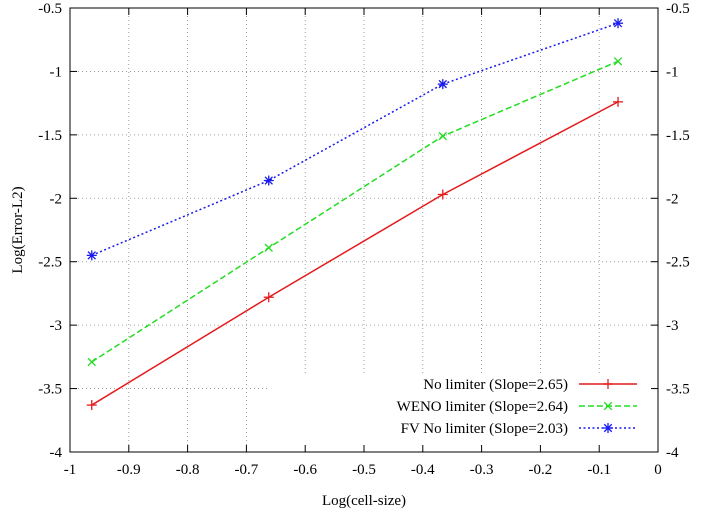 This screenshot has width=706, height=515. Describe the element at coordinates (495, 385) in the screenshot. I see `legend-label: No limiter (Slope=2.65)` at that location.